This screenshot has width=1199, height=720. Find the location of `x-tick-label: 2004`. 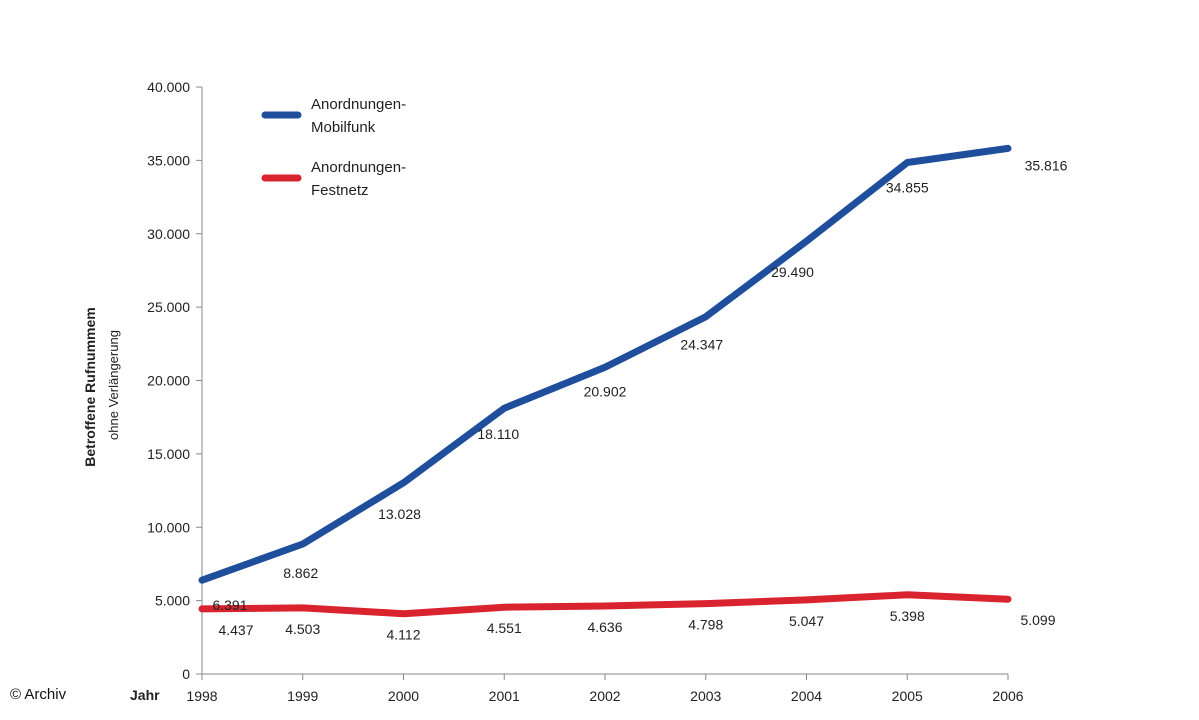

x-tick-label: 2004 is located at coordinates (806, 696).